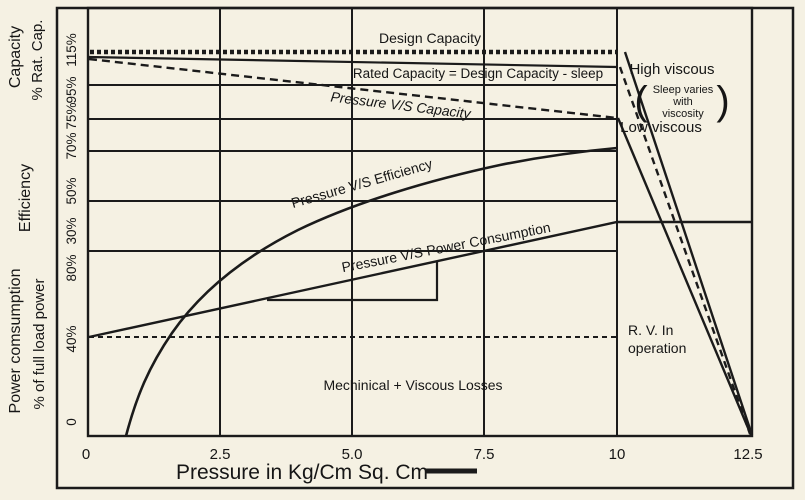 This screenshot has height=500, width=805. I want to click on high-viscous-label: High viscous, so click(671, 69).